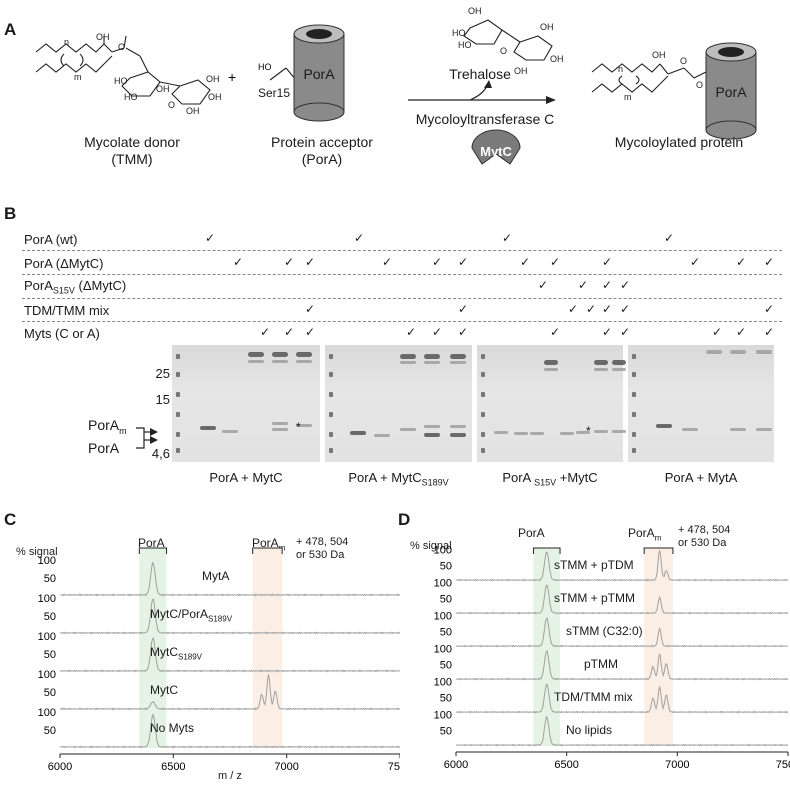 Image resolution: width=790 pixels, height=794 pixels. What do you see at coordinates (66, 42) in the screenshot?
I see `n-label: n` at bounding box center [66, 42].